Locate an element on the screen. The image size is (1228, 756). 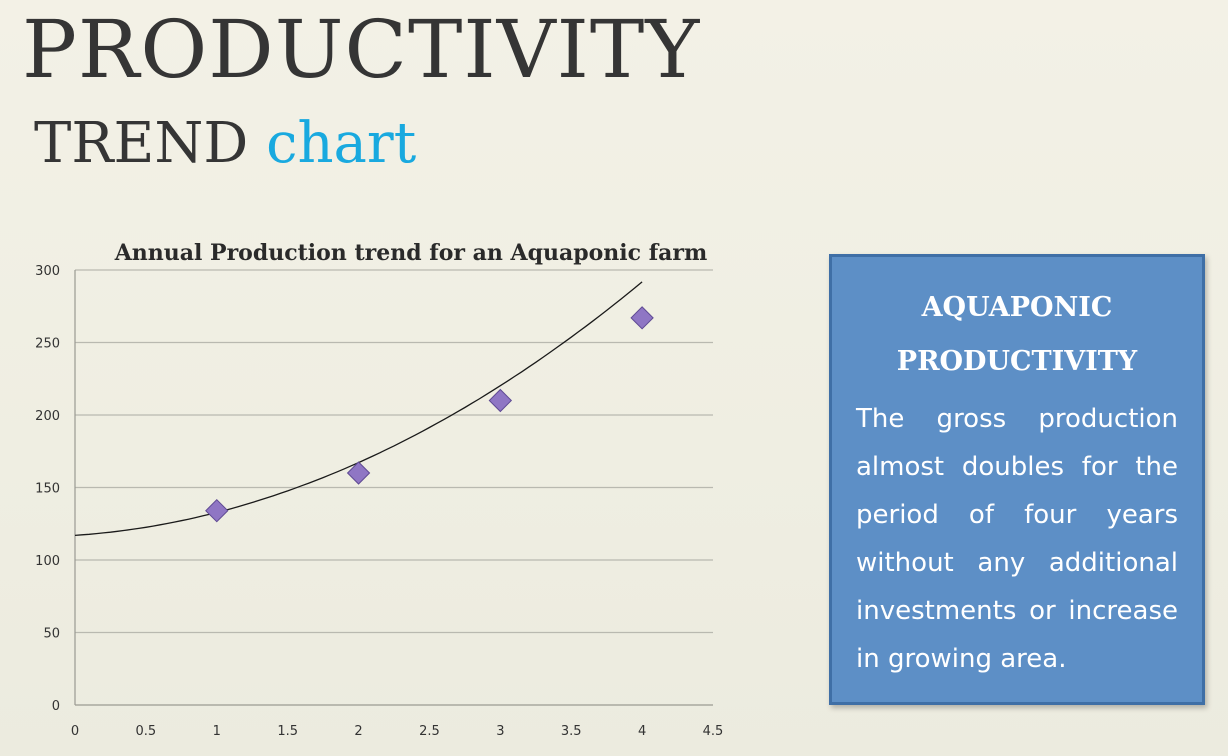
info-heading-line1: AQUAPONIC is located at coordinates (1017, 307).